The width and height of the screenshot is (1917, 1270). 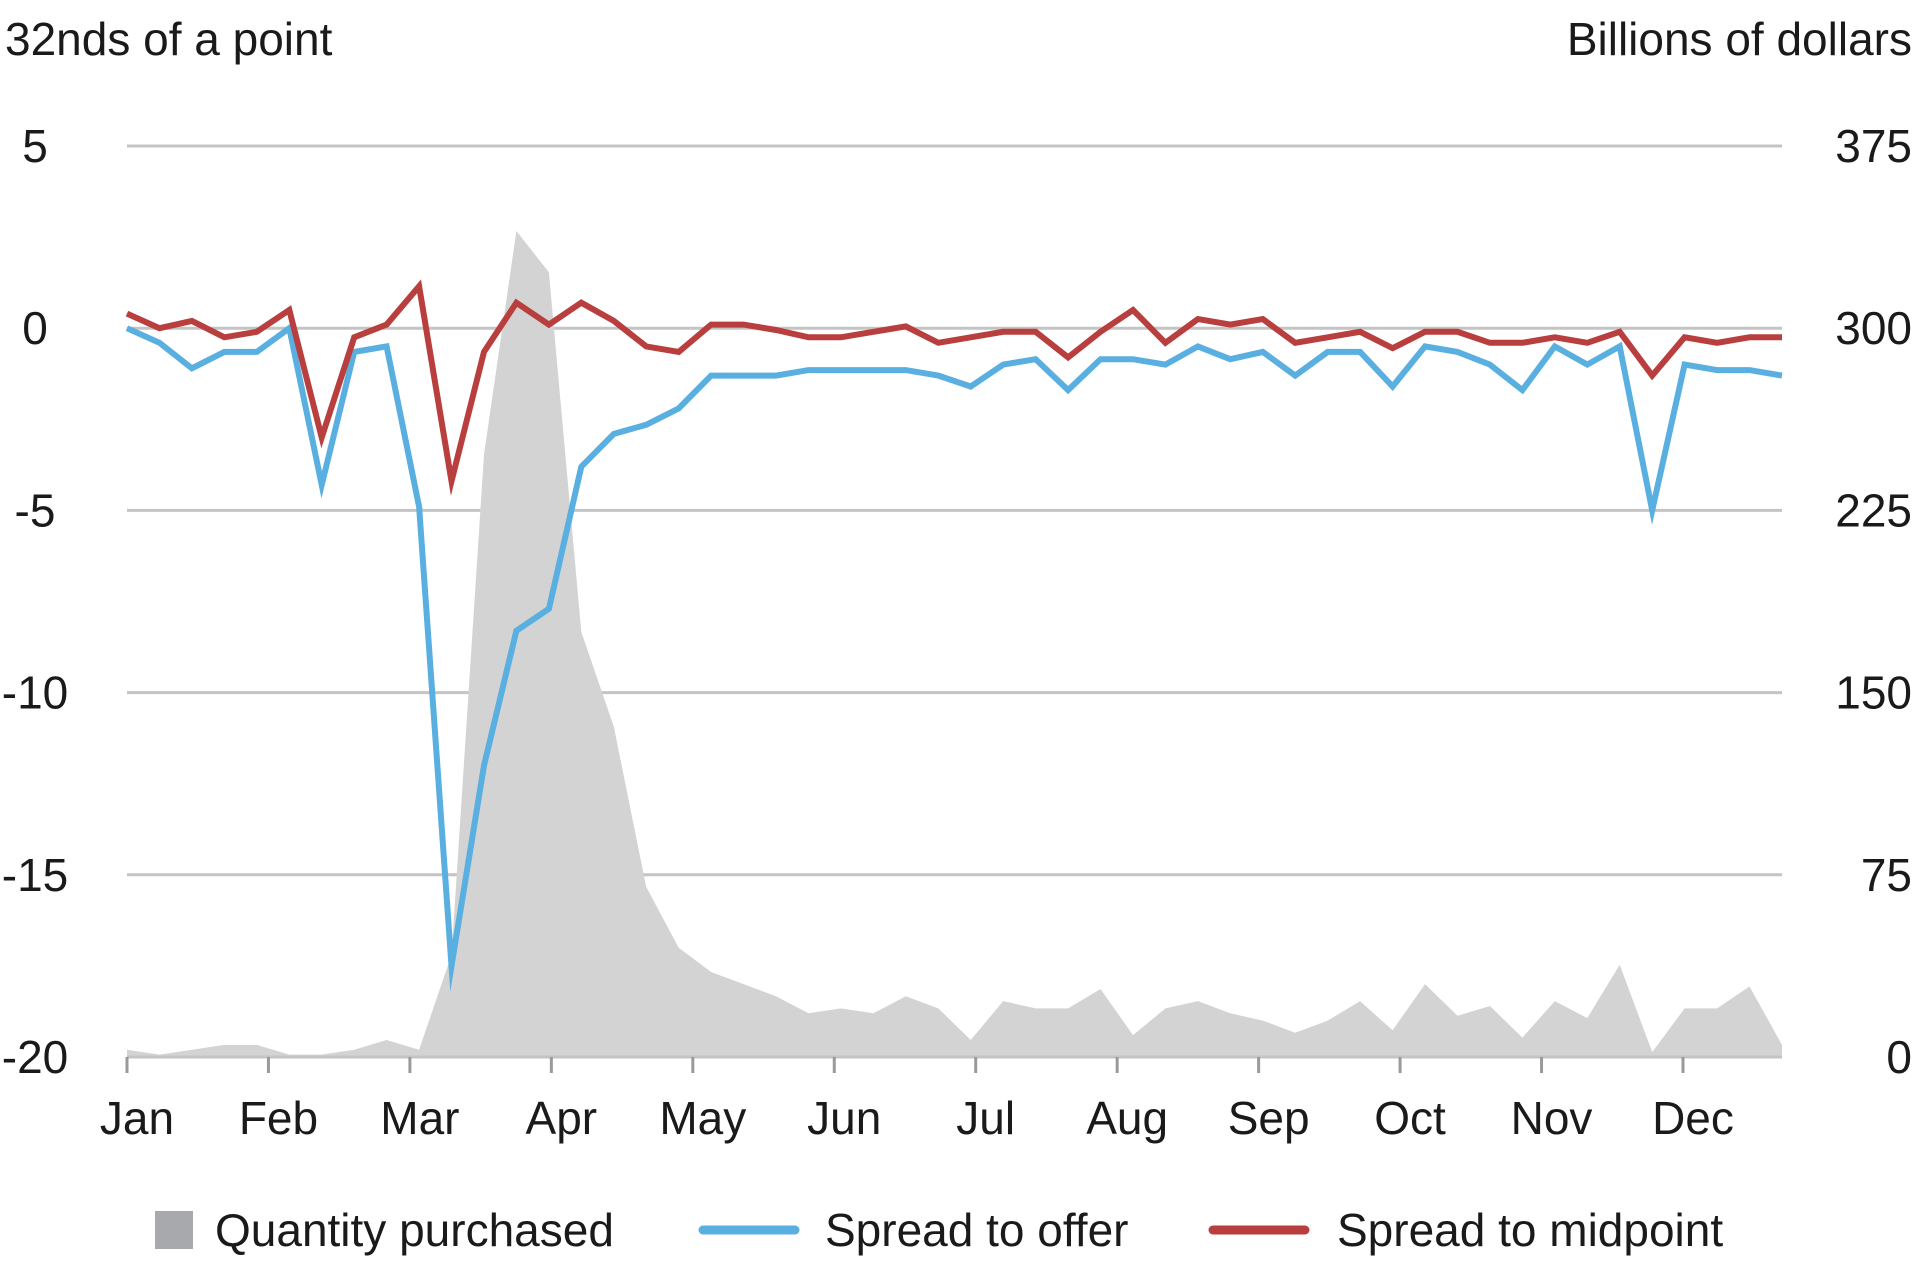 I want to click on line-spread-to-midpoint, so click(x=953, y=387).